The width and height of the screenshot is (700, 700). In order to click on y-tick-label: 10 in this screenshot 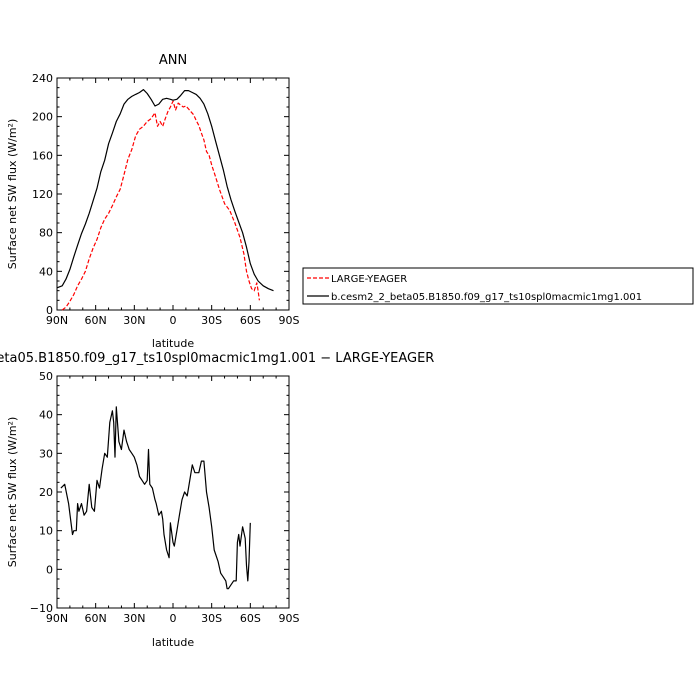, I will do `click(46, 531)`.